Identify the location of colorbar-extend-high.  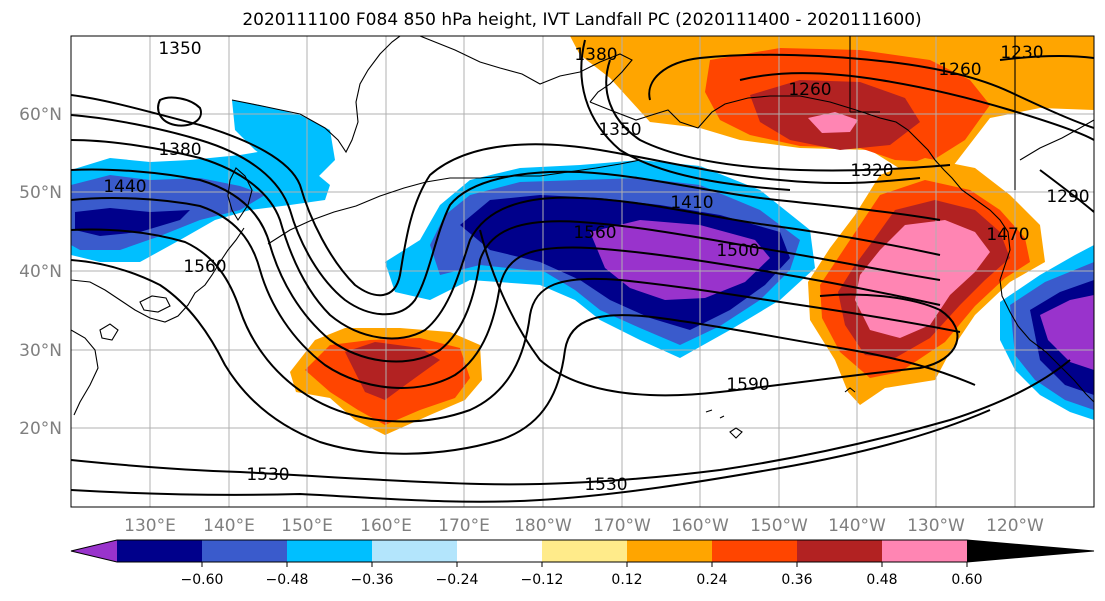
(1030, 551).